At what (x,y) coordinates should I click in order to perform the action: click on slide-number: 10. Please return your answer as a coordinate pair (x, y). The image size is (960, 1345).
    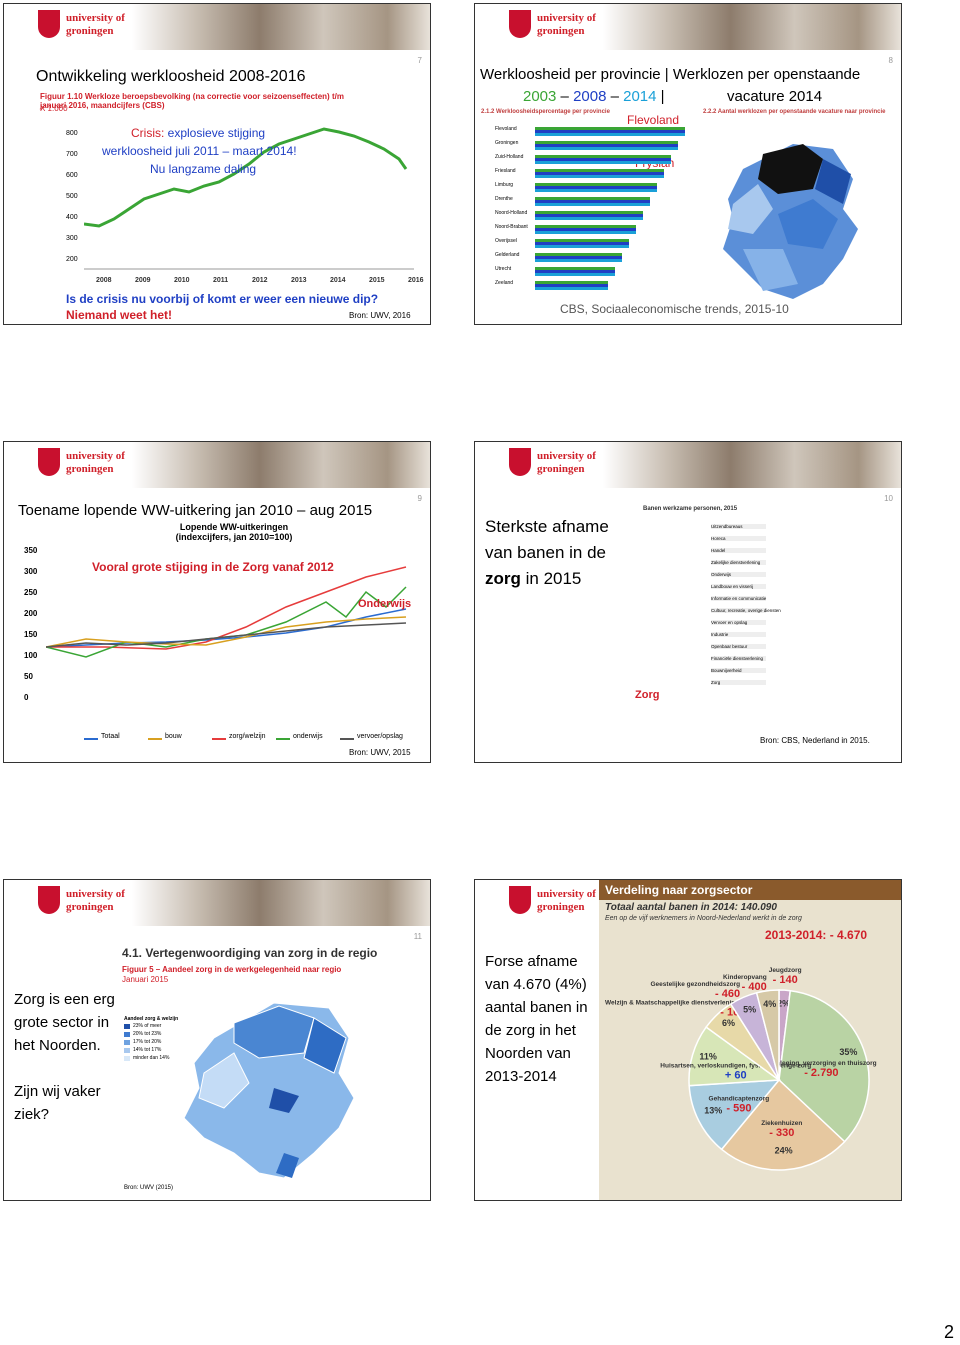
    Looking at the image, I should click on (888, 498).